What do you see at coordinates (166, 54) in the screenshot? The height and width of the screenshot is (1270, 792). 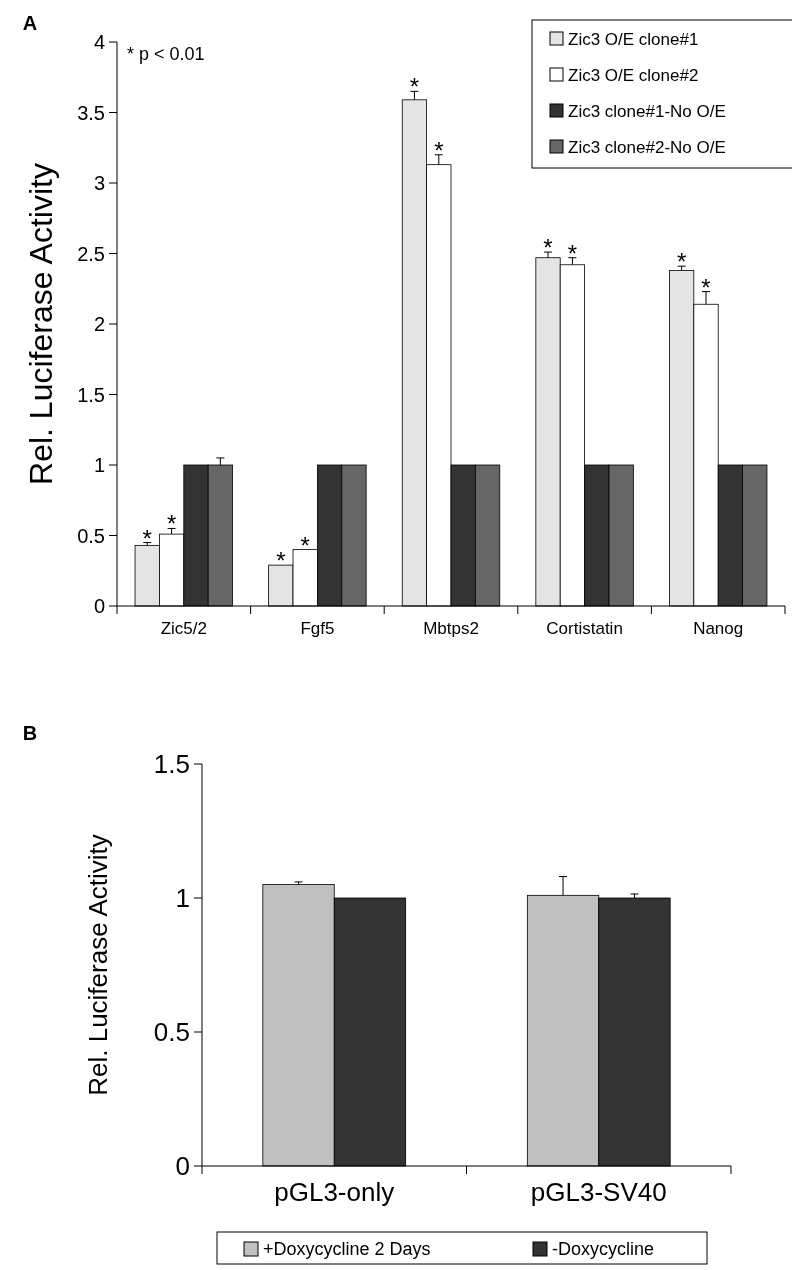 I see `annotation: * p < 0.01` at bounding box center [166, 54].